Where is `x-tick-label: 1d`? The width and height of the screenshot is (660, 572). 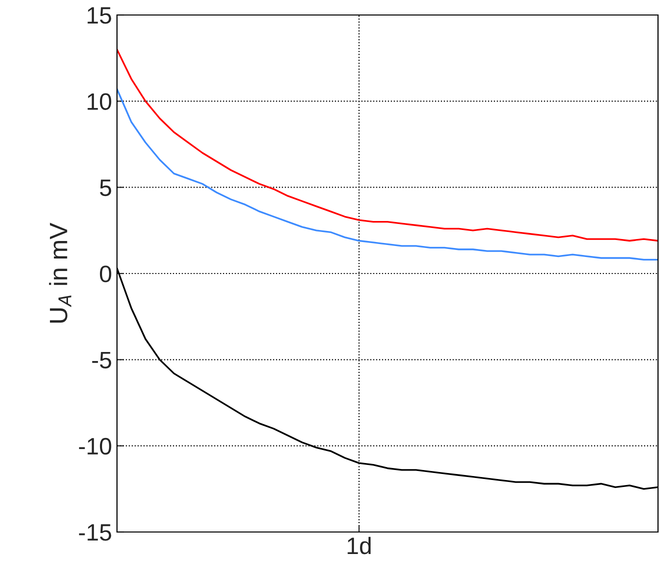
x-tick-label: 1d is located at coordinates (359, 545).